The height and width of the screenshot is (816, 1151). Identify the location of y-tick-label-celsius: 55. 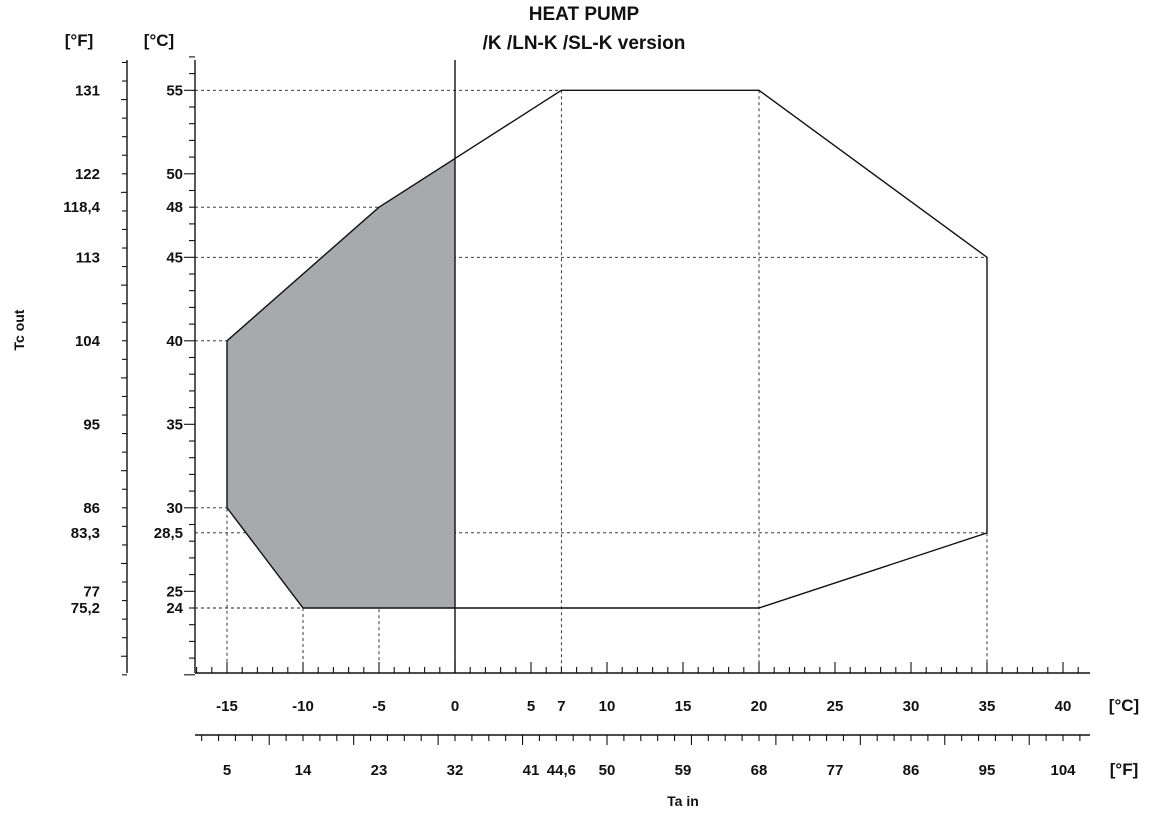
(174, 90).